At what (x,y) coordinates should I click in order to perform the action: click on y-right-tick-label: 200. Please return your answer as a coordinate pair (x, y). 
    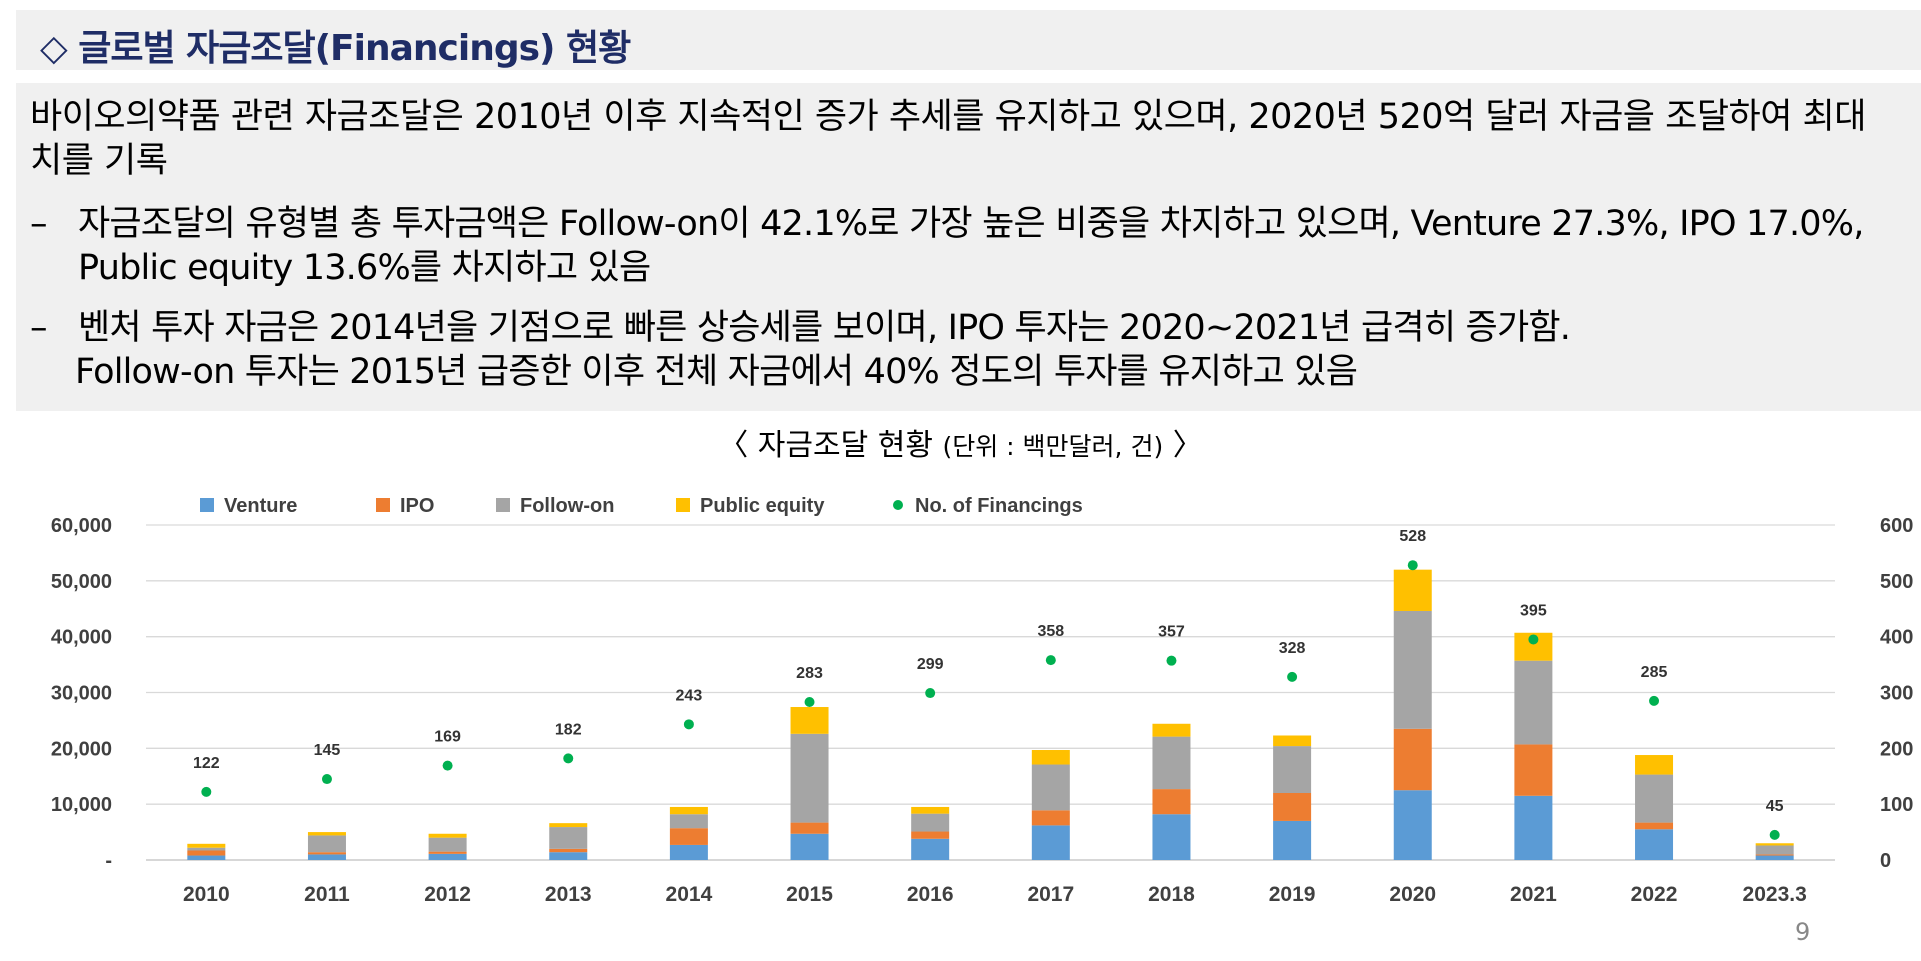
    Looking at the image, I should click on (1896, 749).